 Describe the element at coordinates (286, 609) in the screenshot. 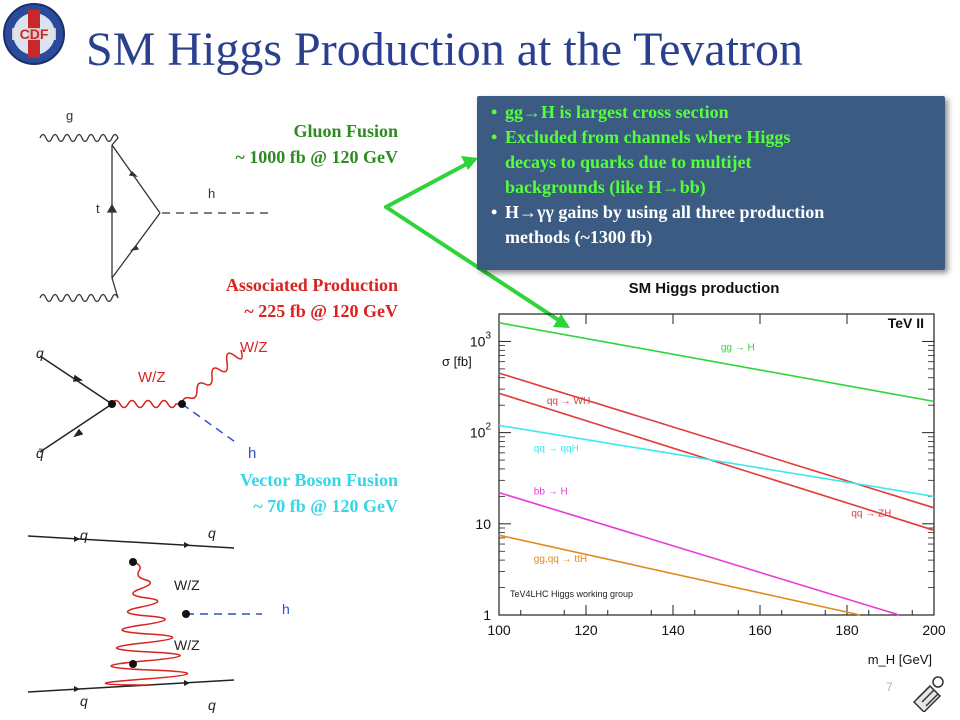

I see `vbf-h-label: h` at that location.